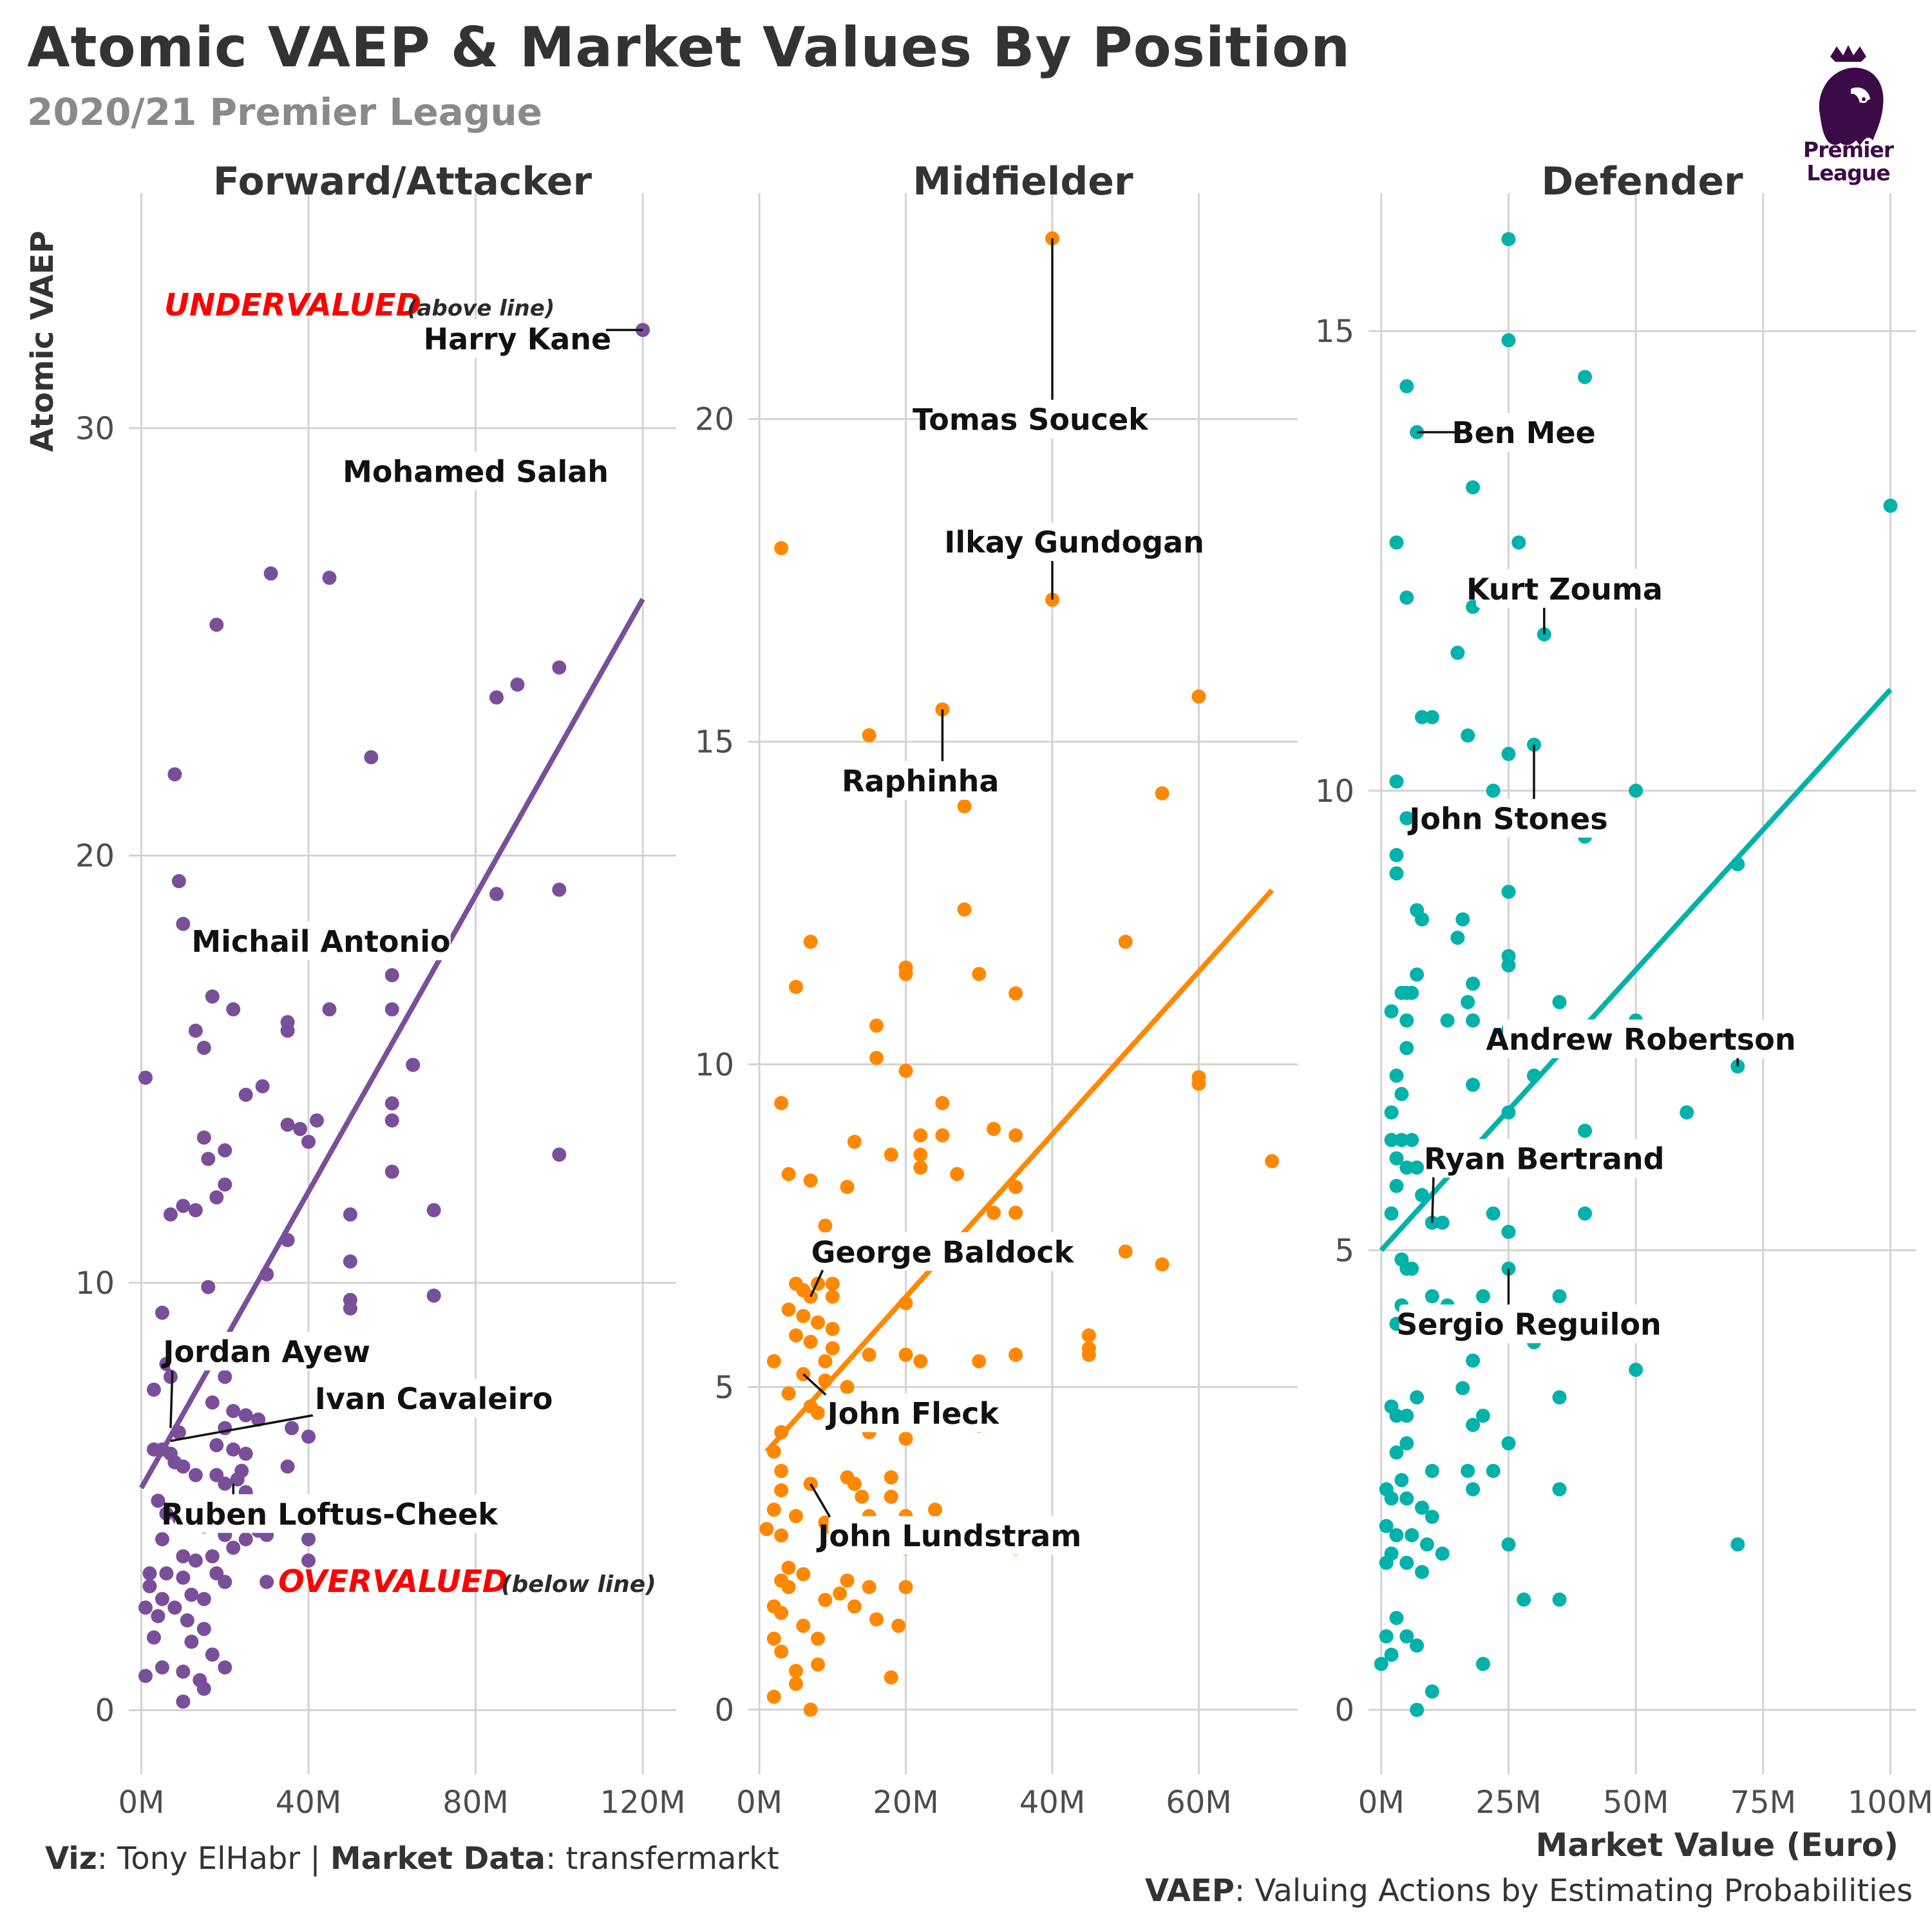 The height and width of the screenshot is (1932, 1932). What do you see at coordinates (476, 471) in the screenshot?
I see `player-label: Mohamed Salah` at bounding box center [476, 471].